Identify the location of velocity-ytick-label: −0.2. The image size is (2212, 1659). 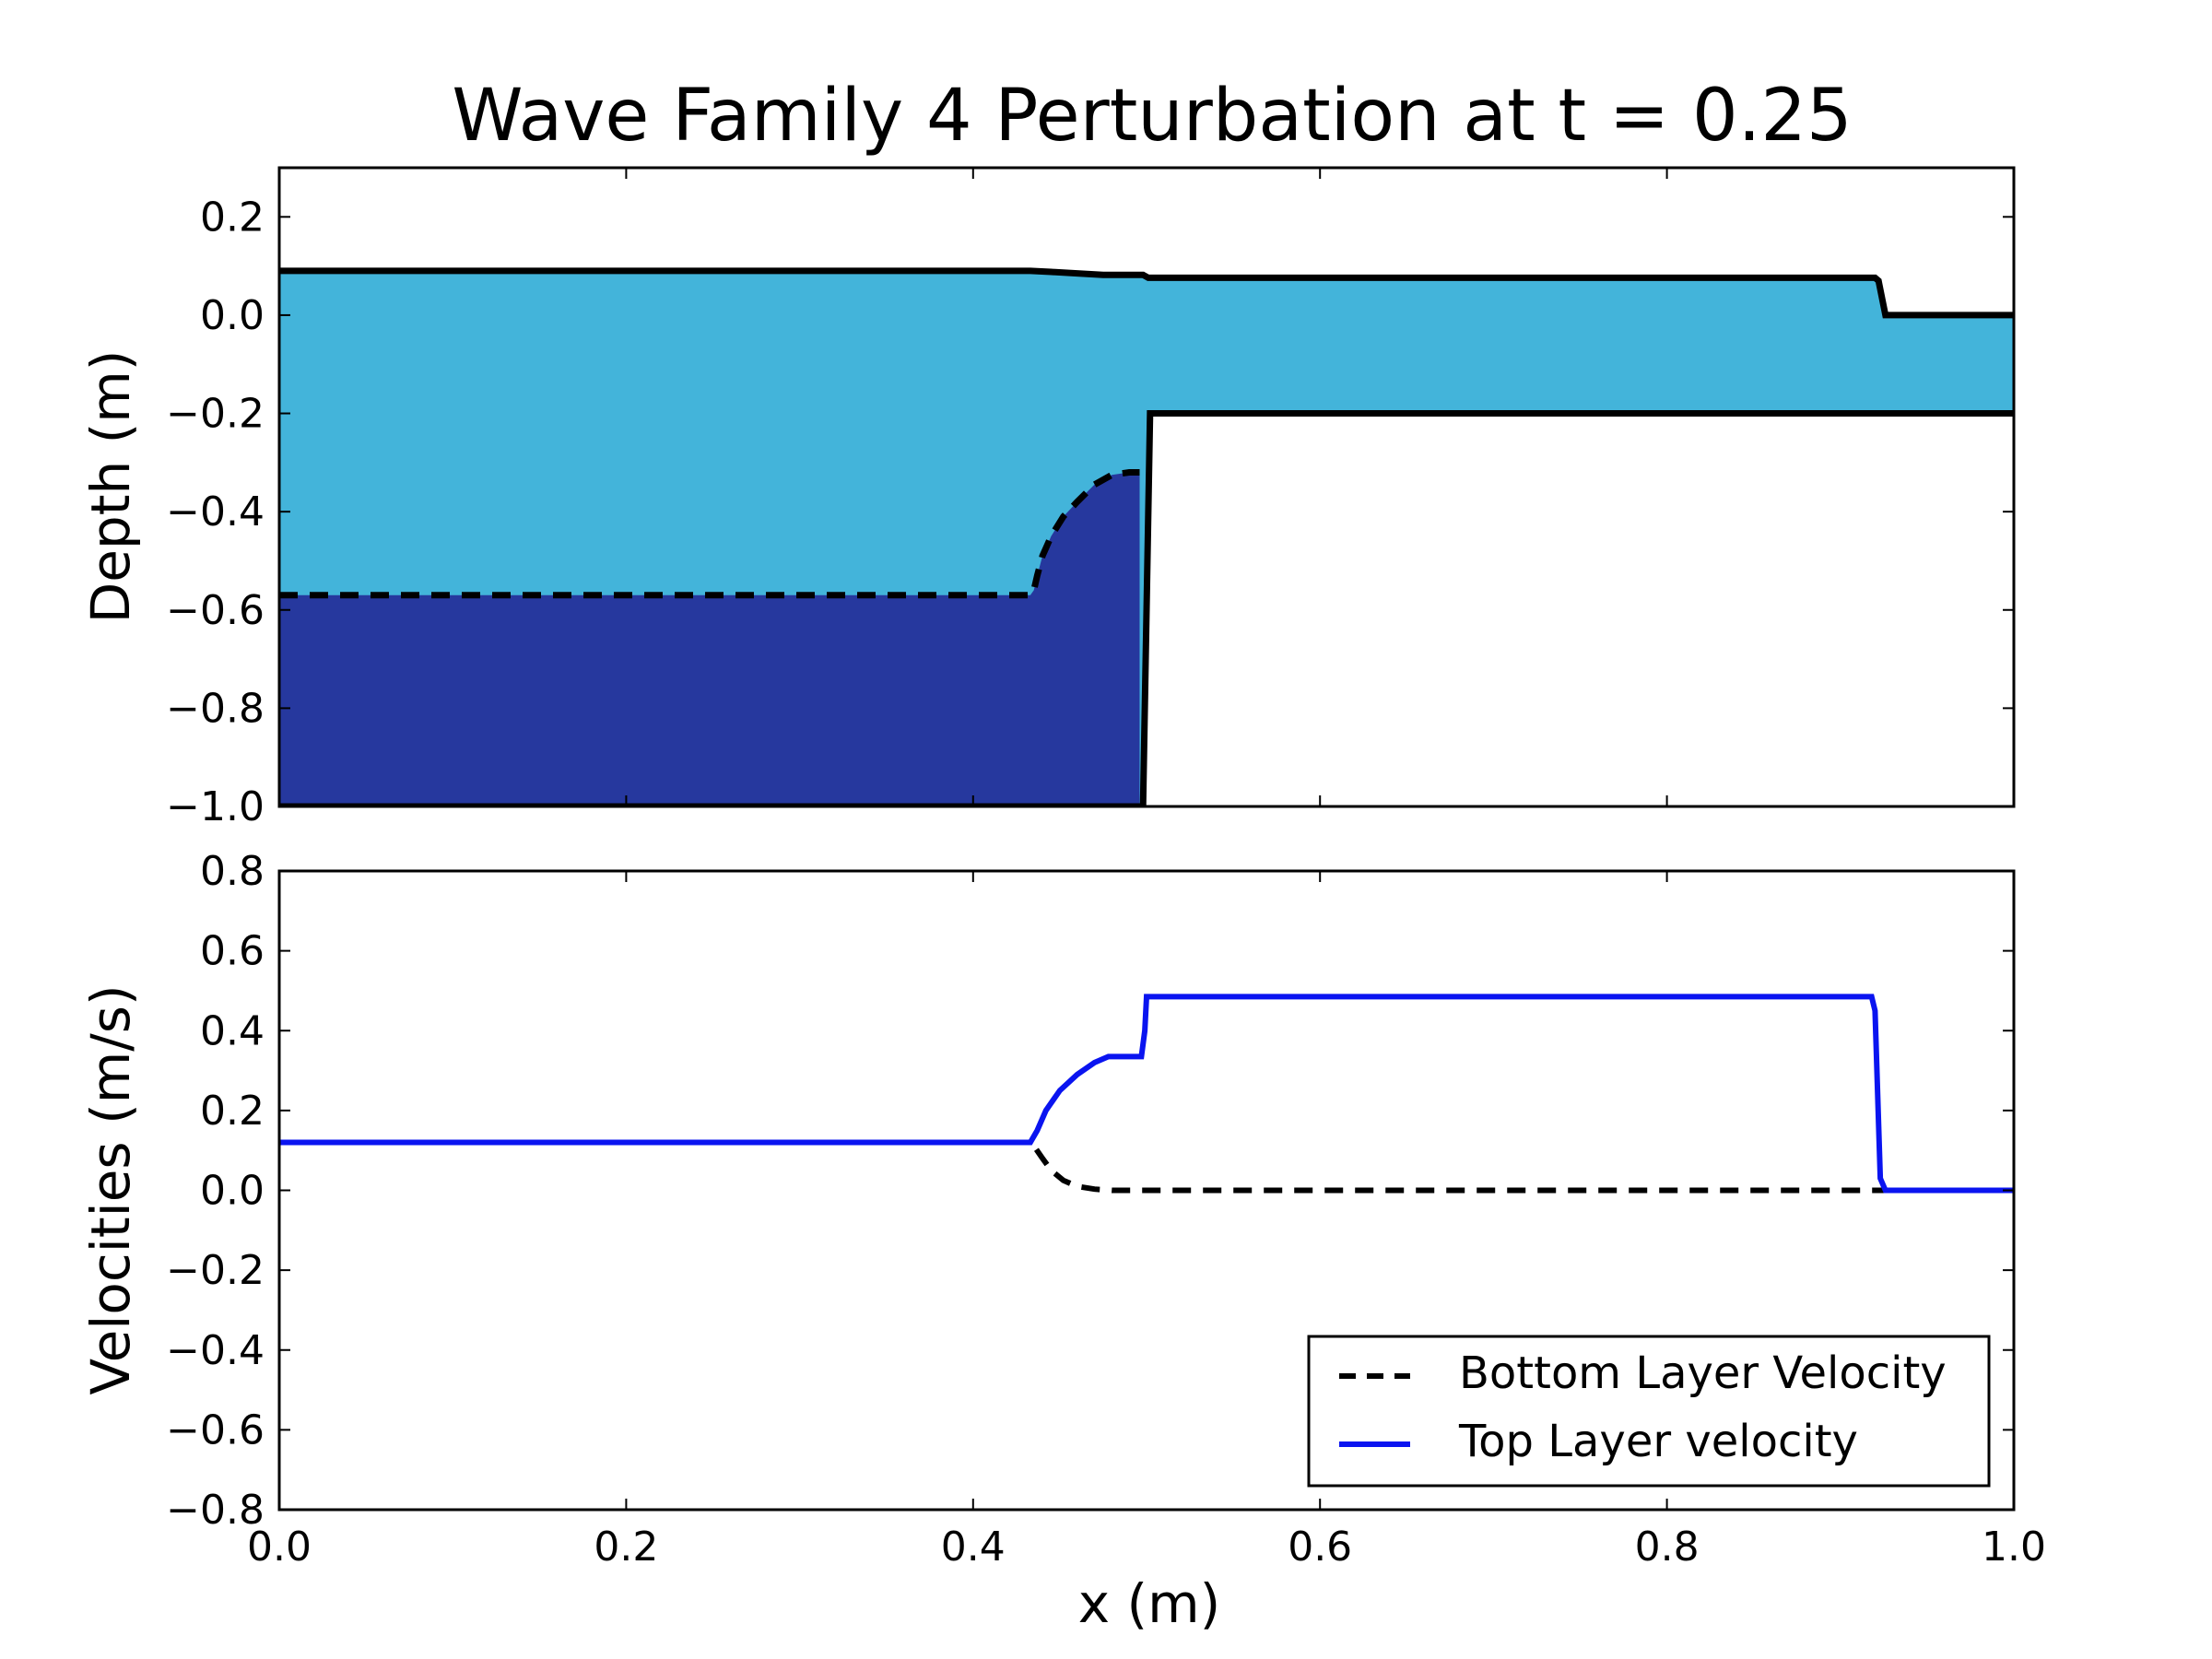
(215, 1270).